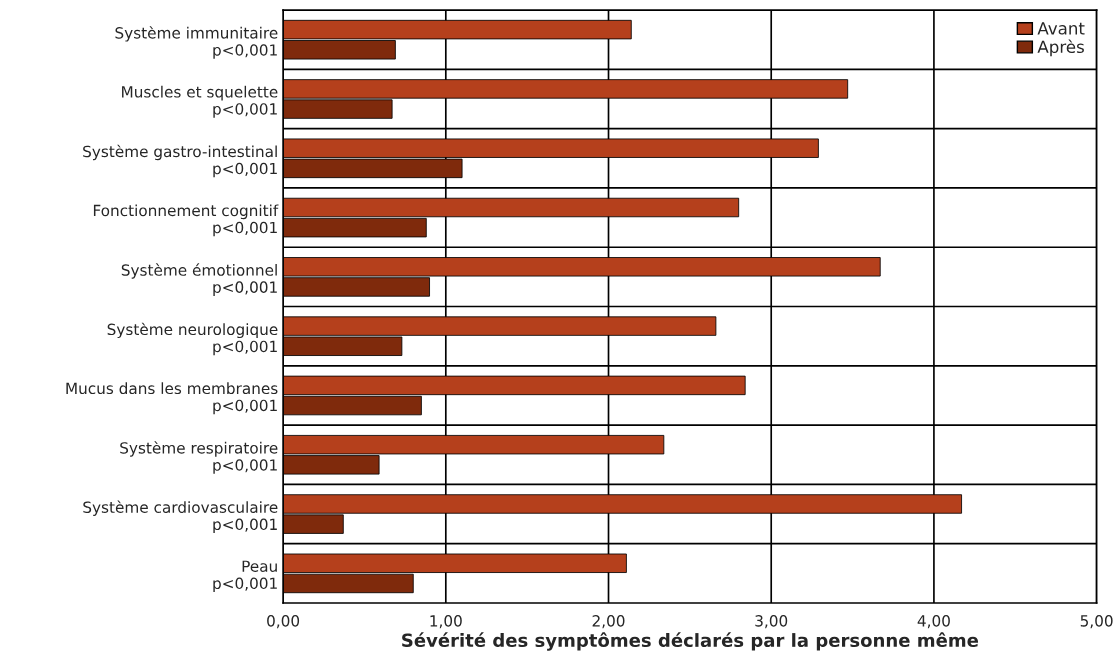  Describe the element at coordinates (180, 517) in the screenshot. I see `y-tick-label: Système cardiovasculaire p<0,001` at that location.